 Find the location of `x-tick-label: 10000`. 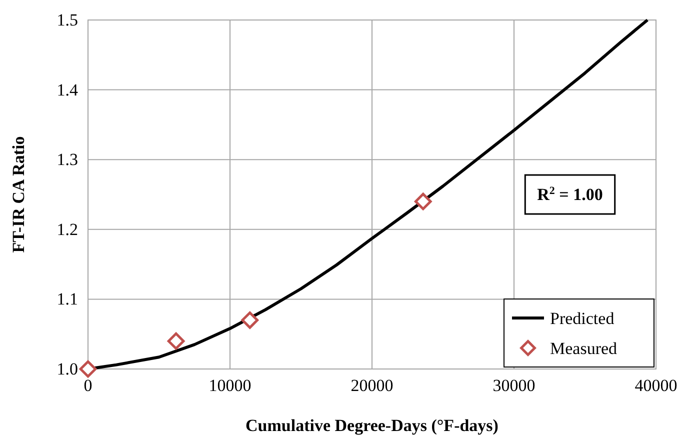

x-tick-label: 10000 is located at coordinates (230, 386).